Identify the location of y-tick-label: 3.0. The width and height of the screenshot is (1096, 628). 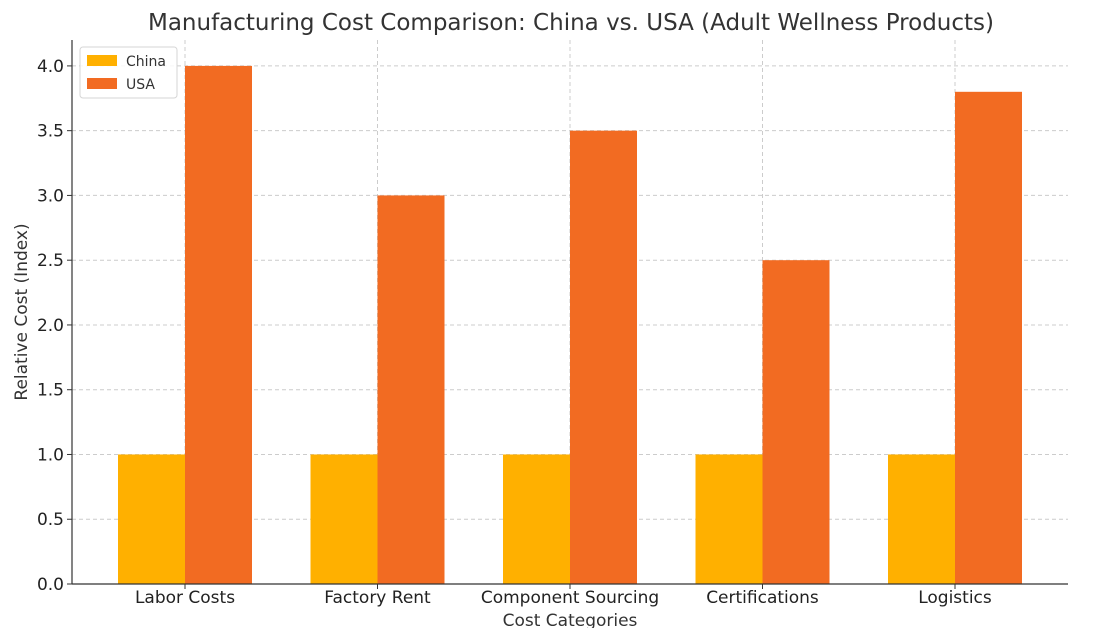
(50, 196).